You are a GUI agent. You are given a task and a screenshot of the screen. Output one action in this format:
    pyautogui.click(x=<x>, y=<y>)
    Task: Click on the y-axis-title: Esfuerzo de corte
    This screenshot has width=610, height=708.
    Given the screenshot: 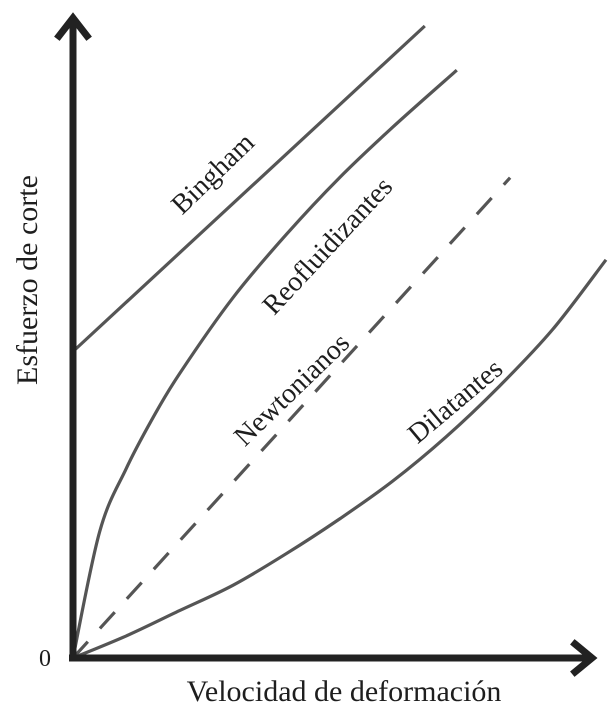 What is the action you would take?
    pyautogui.click(x=27, y=280)
    